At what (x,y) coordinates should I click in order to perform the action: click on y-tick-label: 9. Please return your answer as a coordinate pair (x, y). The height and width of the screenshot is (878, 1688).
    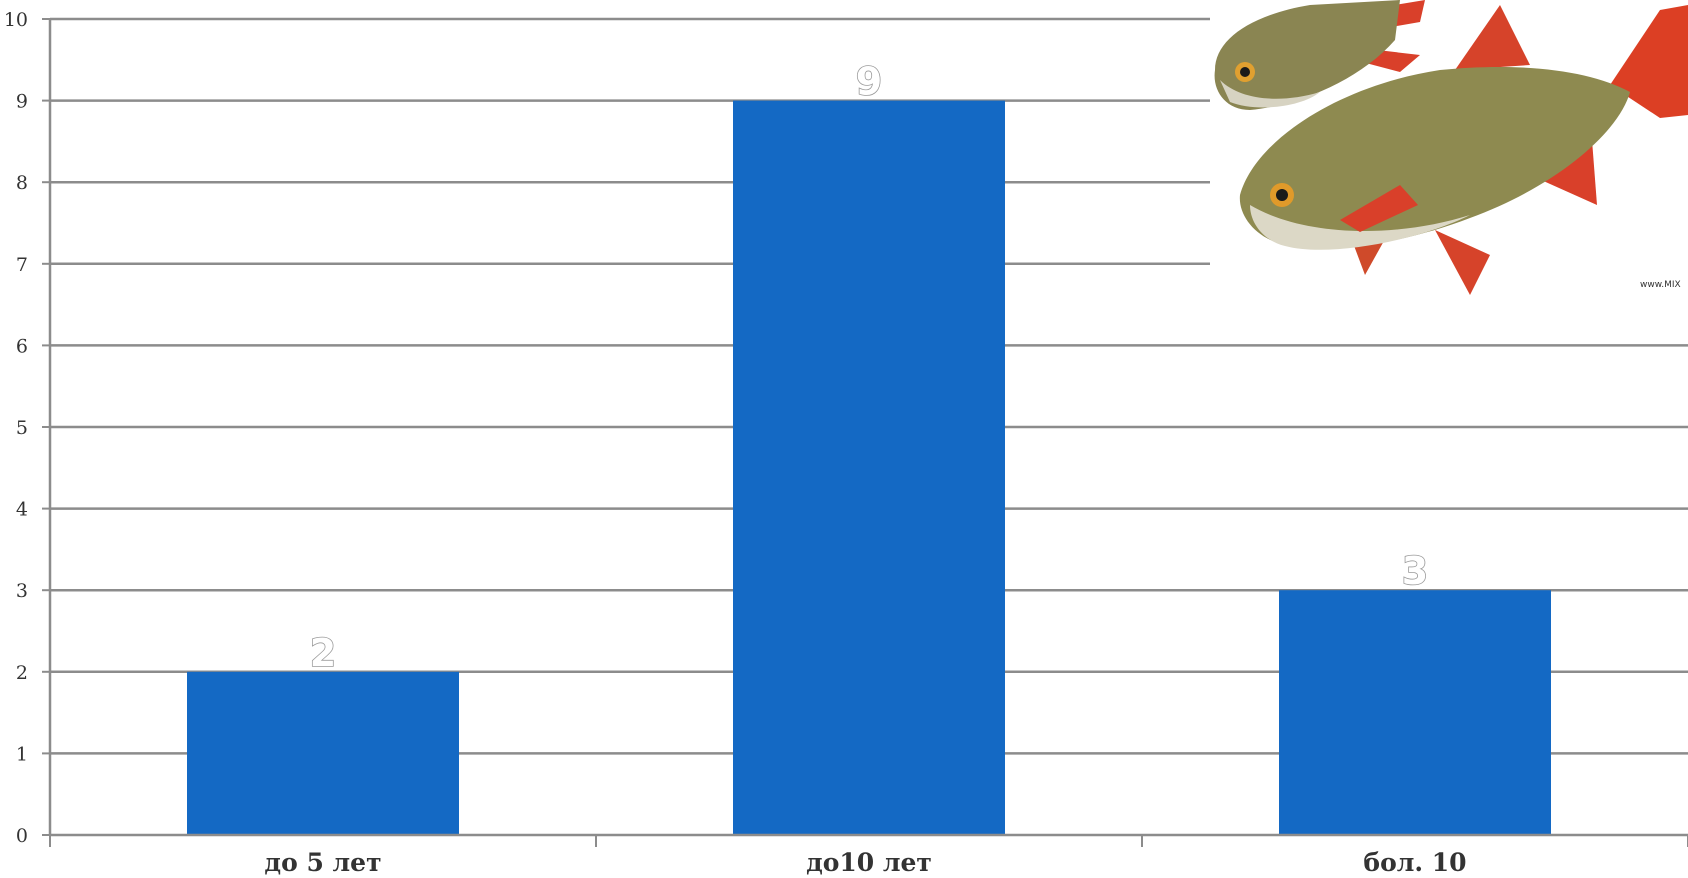
    Looking at the image, I should click on (22, 102).